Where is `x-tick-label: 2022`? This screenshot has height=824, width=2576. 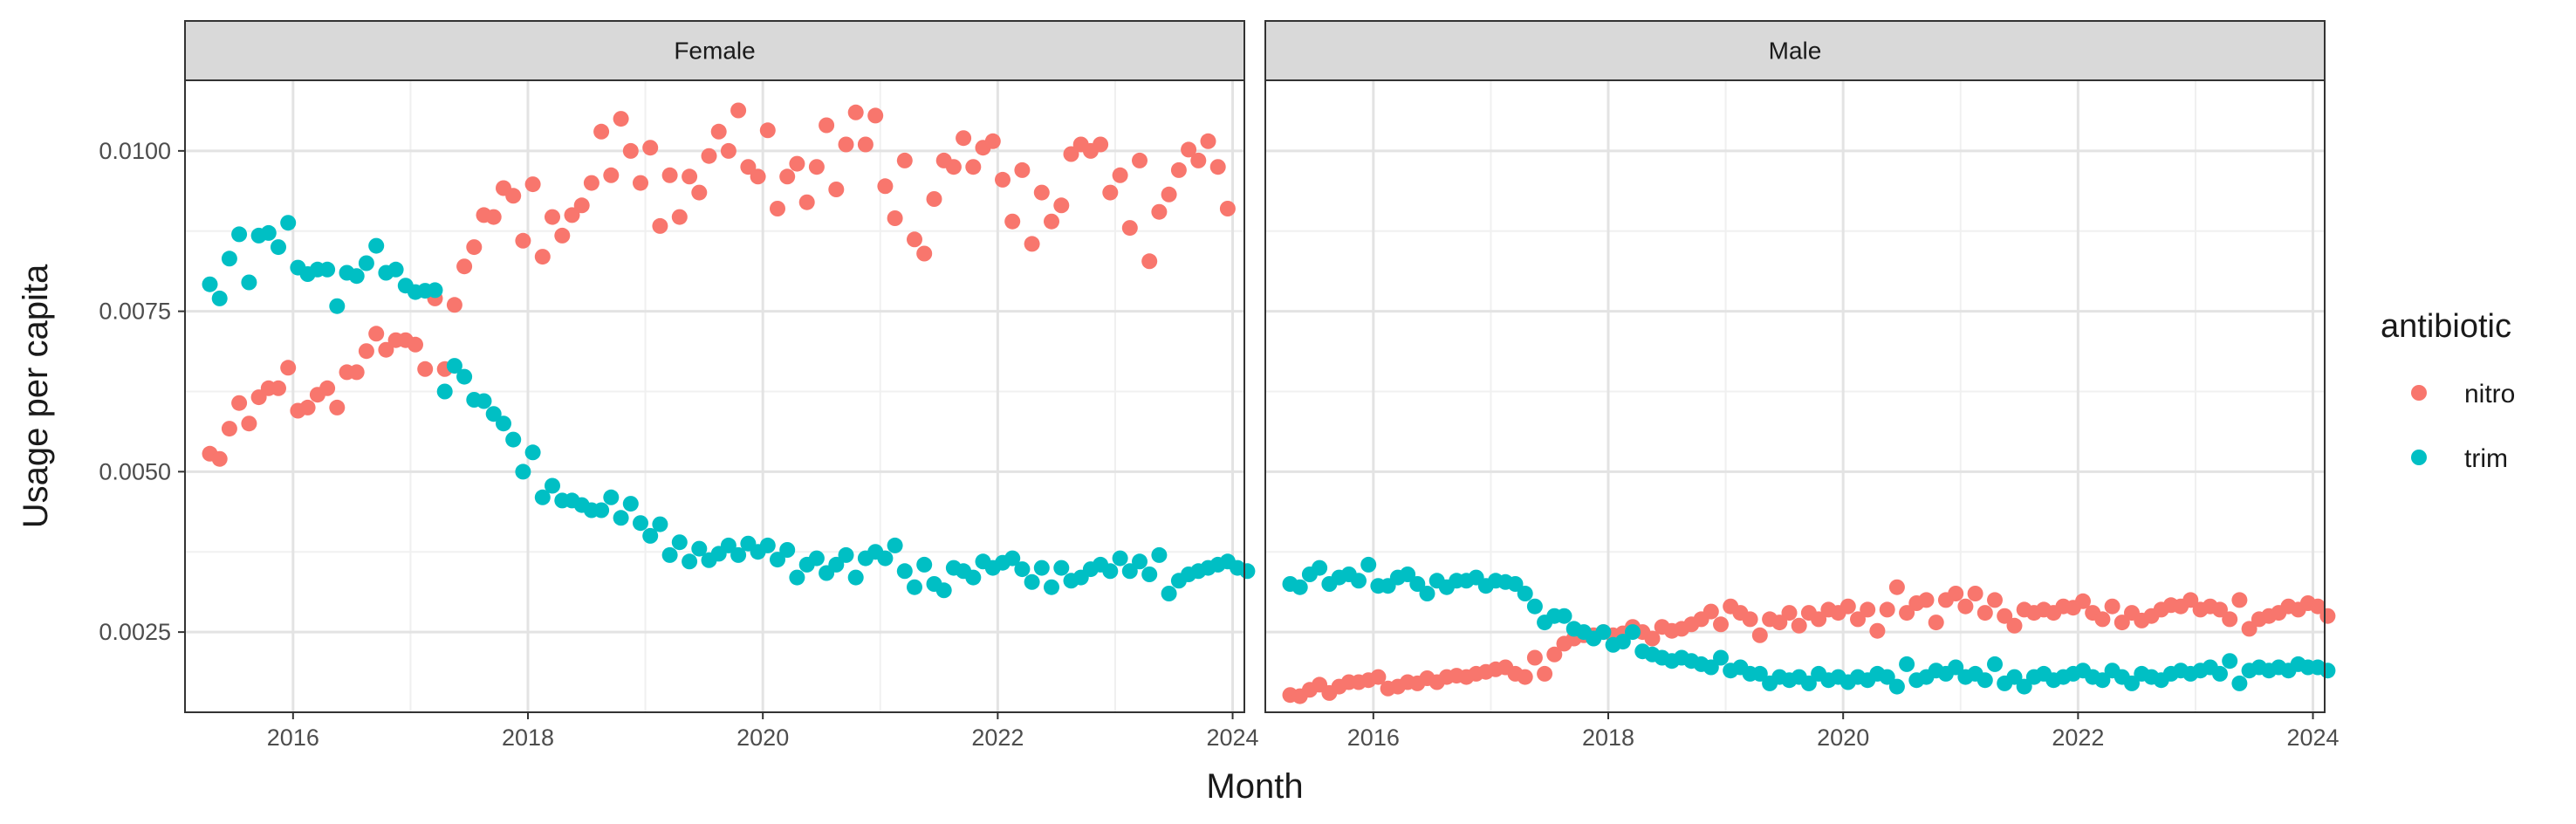 x-tick-label: 2022 is located at coordinates (998, 737).